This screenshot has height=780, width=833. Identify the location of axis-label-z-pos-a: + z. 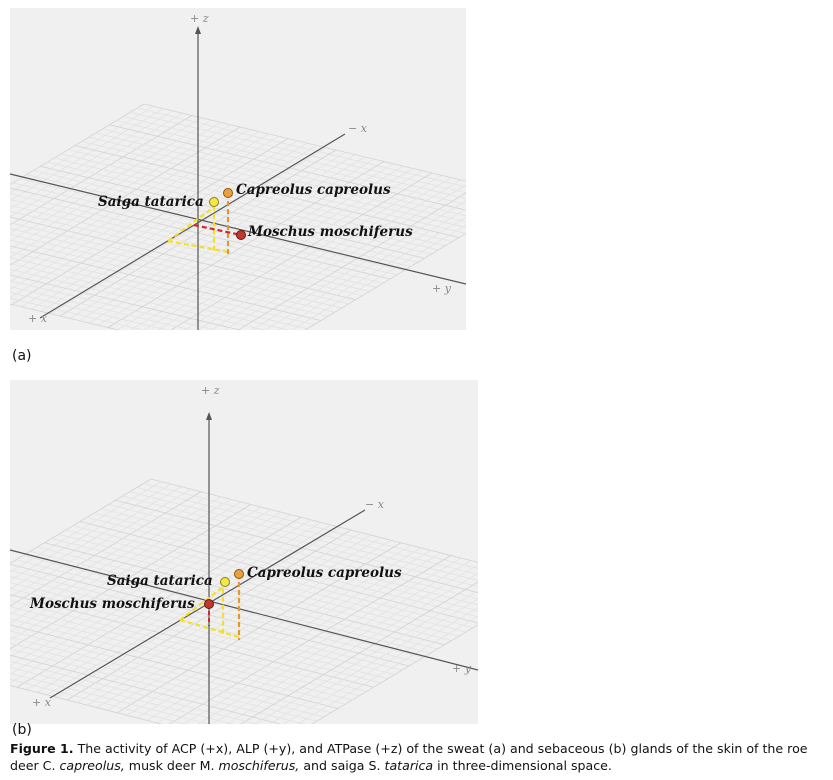
(199, 18).